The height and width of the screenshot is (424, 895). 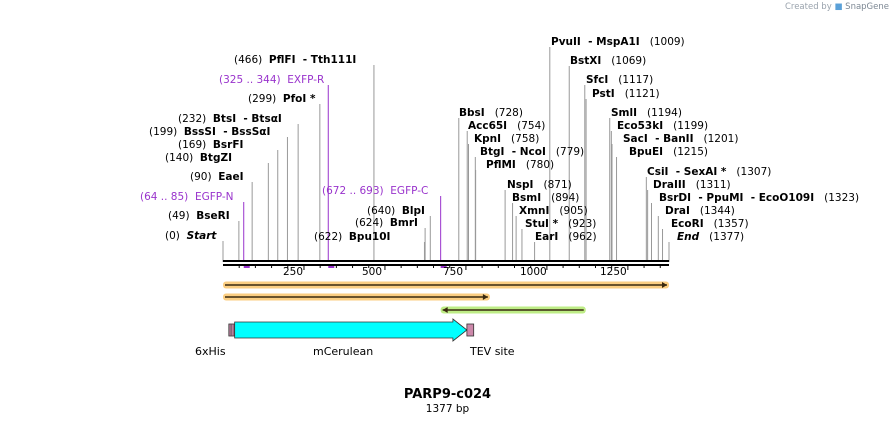 I want to click on site-label-csii-sexai: CsiI - SexAI * (1307), so click(x=709, y=172).